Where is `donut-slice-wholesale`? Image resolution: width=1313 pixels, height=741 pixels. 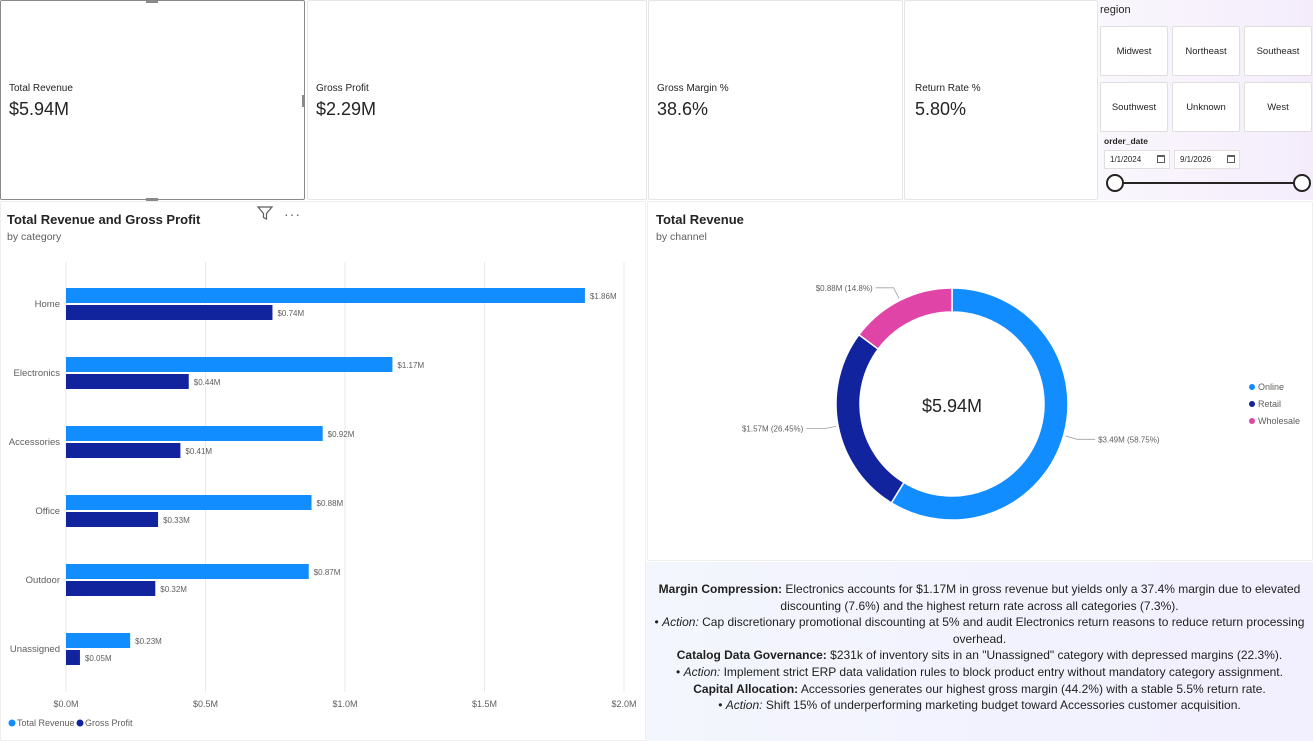
donut-slice-wholesale is located at coordinates (905, 319).